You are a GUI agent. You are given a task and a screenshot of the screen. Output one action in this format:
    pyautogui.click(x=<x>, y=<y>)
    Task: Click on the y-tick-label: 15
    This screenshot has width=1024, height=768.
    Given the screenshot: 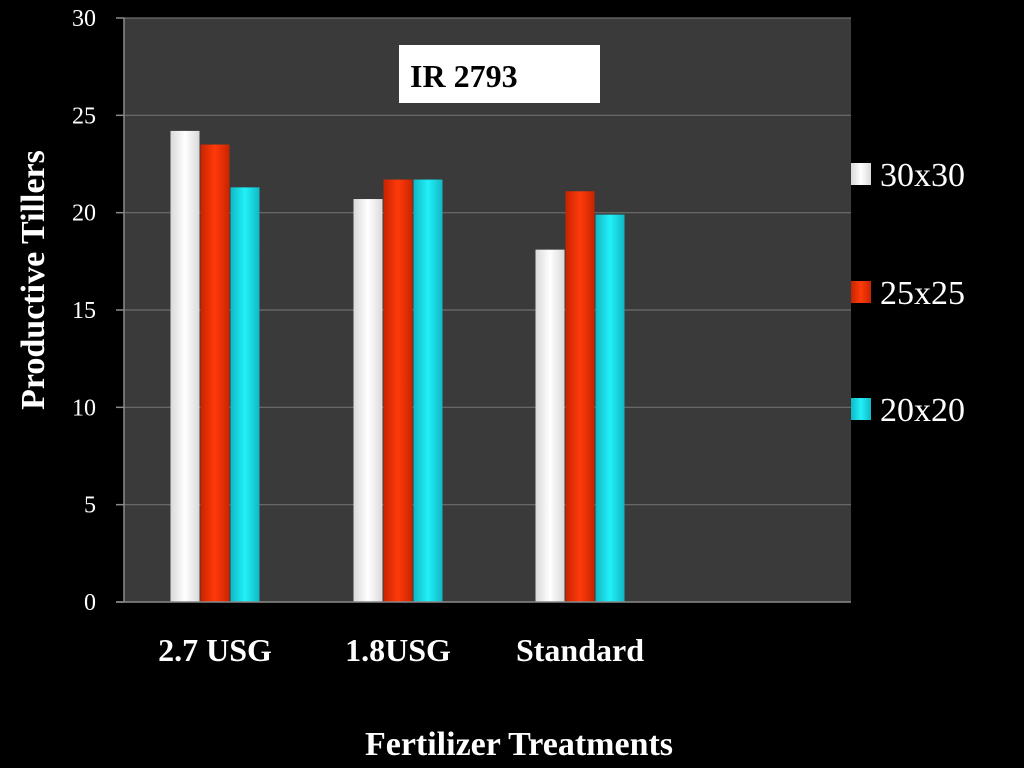 What is the action you would take?
    pyautogui.click(x=84, y=311)
    